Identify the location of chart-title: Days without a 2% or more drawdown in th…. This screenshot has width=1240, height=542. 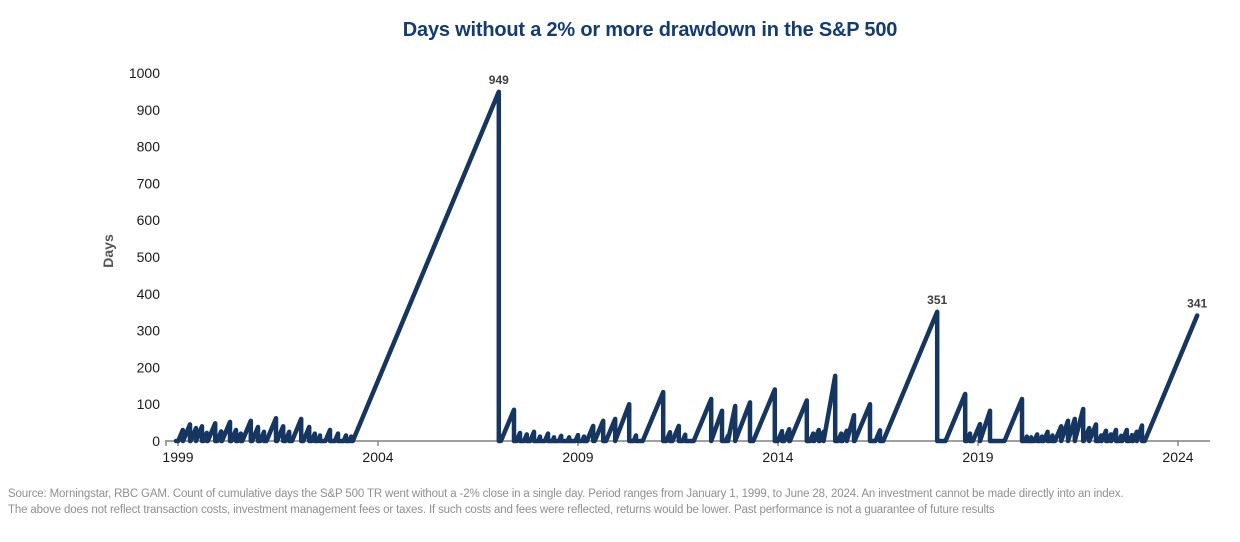
(650, 30).